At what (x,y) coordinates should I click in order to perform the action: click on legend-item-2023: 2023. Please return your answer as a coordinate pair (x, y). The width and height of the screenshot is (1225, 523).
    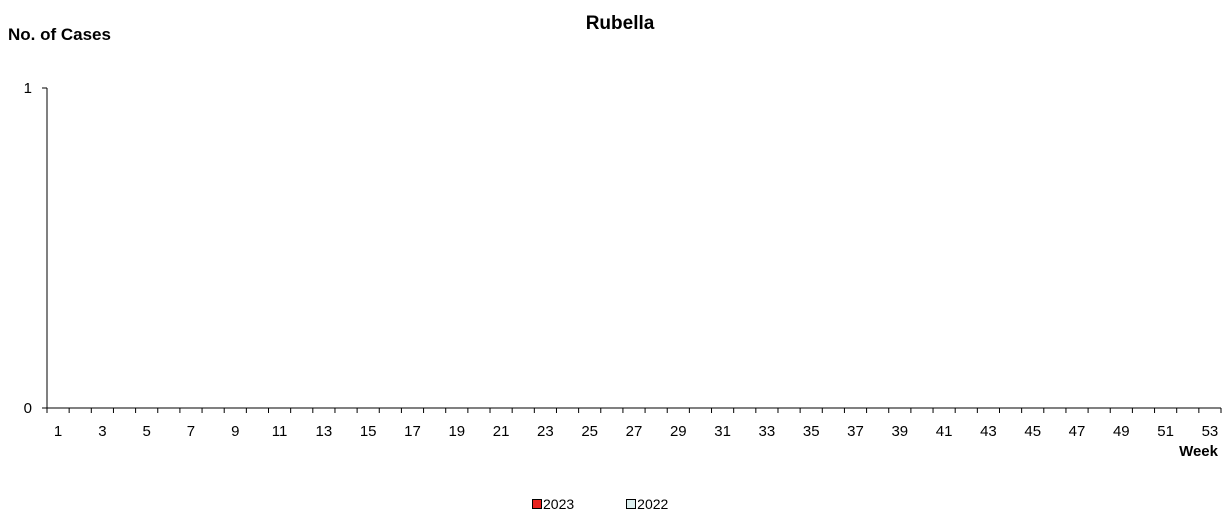
    Looking at the image, I should click on (553, 504).